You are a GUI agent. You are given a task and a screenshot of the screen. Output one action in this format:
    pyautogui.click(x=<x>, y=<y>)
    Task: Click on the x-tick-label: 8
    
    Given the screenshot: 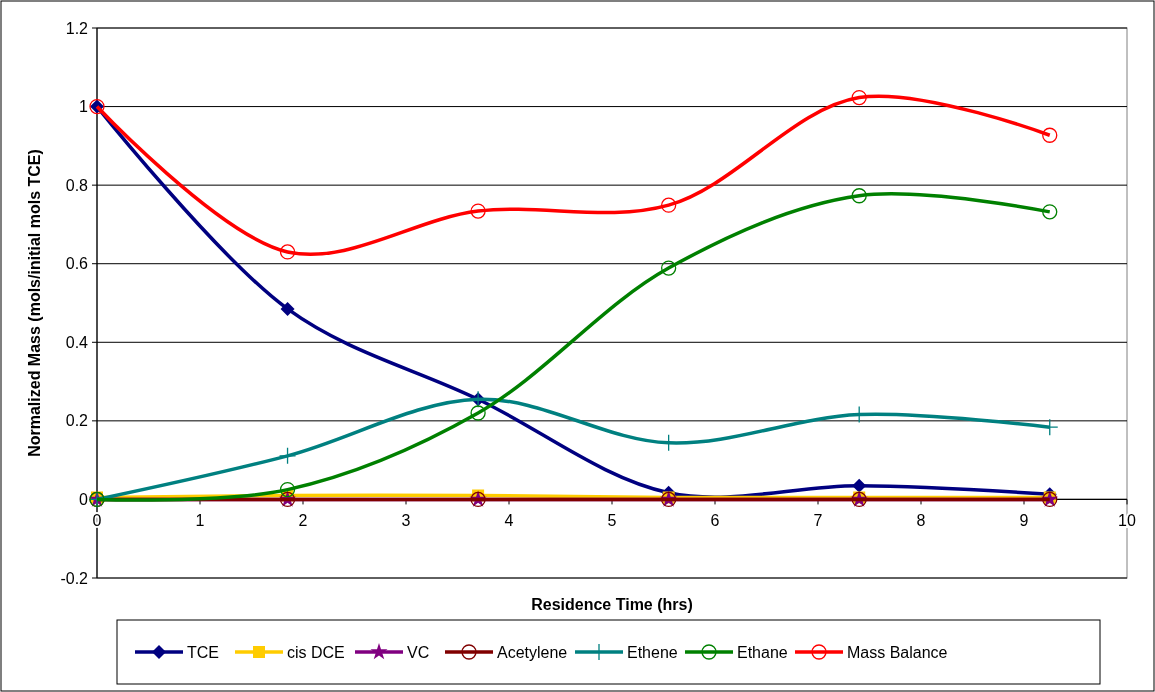 What is the action you would take?
    pyautogui.click(x=921, y=521)
    